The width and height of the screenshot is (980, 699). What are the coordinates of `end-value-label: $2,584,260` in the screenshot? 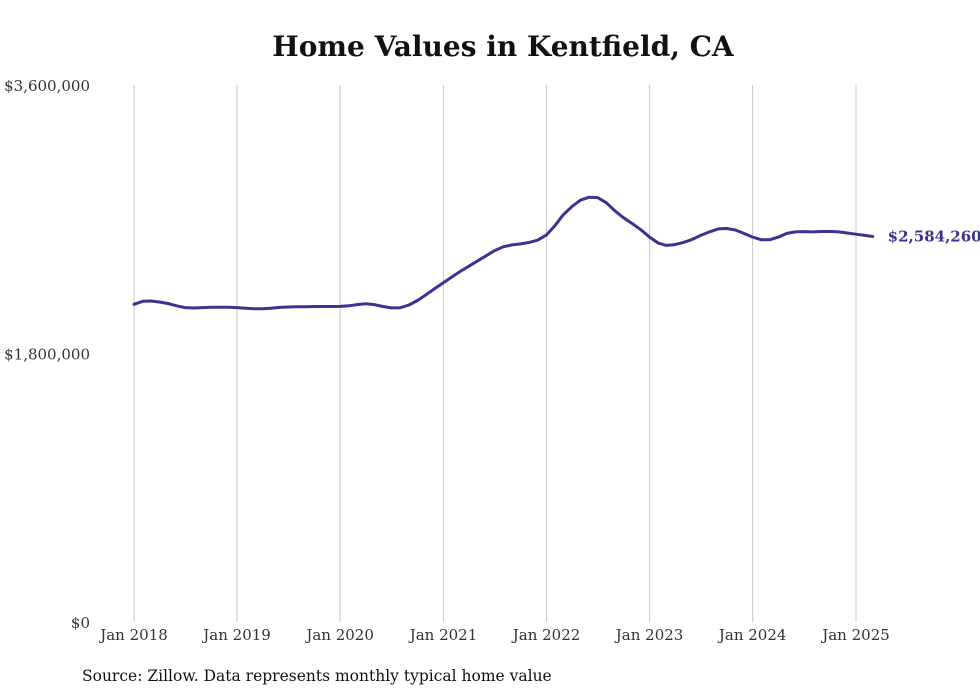 It's located at (934, 237).